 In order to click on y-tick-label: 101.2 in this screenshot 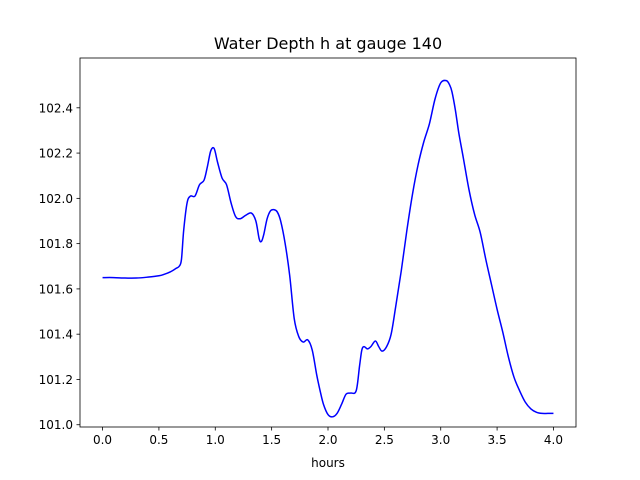, I will do `click(56, 380)`.